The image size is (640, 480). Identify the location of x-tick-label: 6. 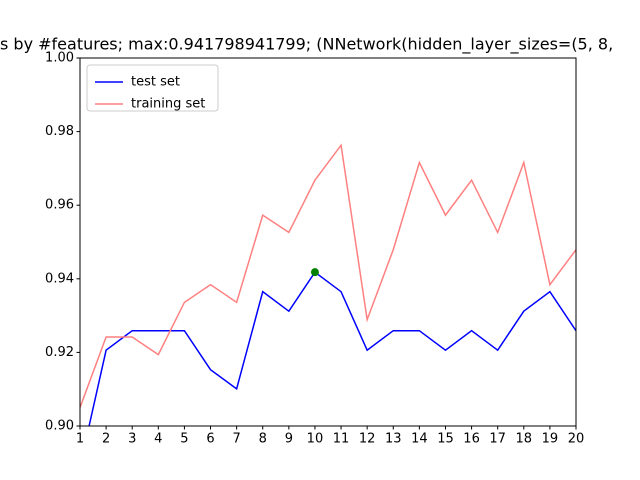
(210, 439).